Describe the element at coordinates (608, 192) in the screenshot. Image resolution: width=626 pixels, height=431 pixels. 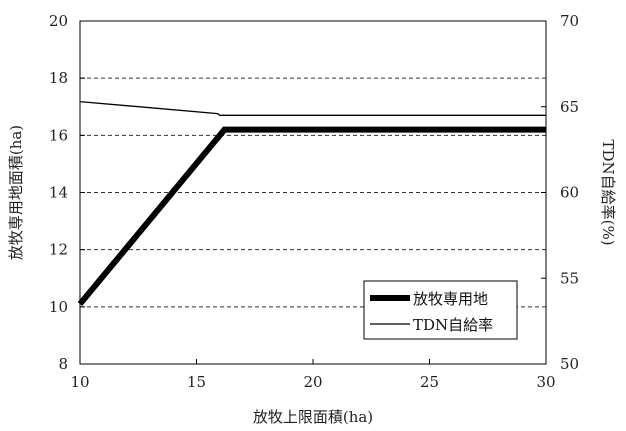
I see `y-axis-right-title: TDN自給率(%)` at that location.